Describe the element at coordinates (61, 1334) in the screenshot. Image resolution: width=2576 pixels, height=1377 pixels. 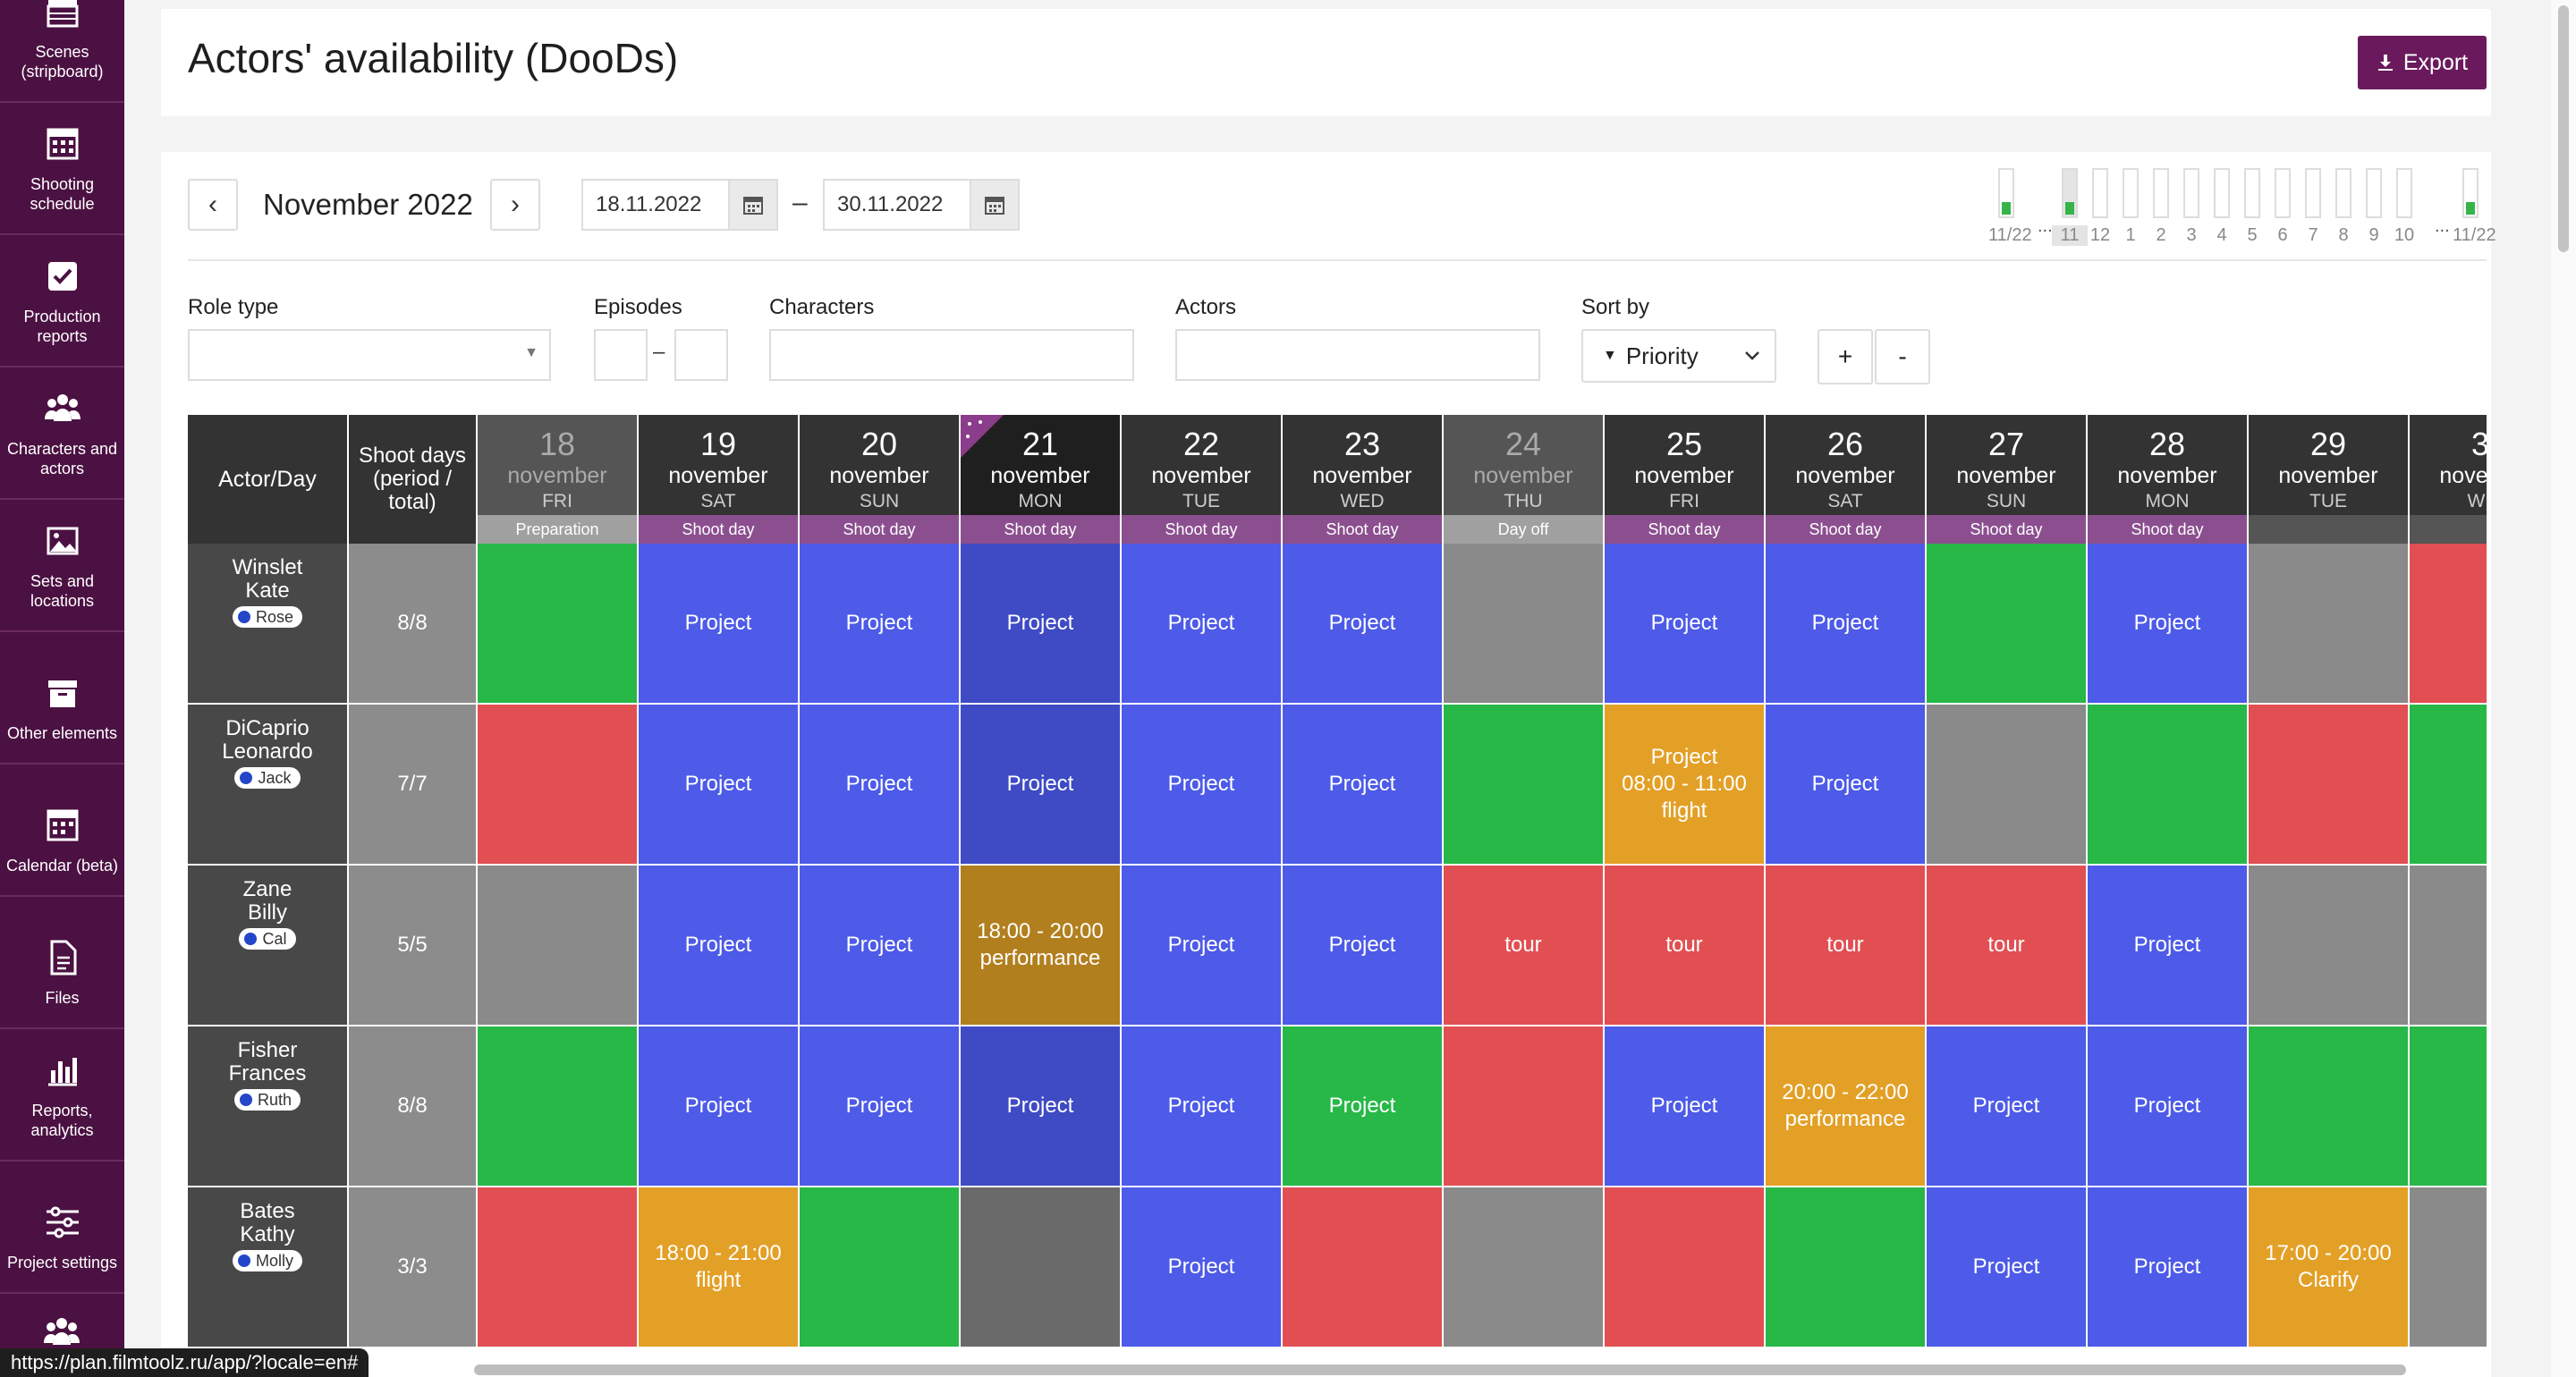
I see `sidebar-item-more` at that location.